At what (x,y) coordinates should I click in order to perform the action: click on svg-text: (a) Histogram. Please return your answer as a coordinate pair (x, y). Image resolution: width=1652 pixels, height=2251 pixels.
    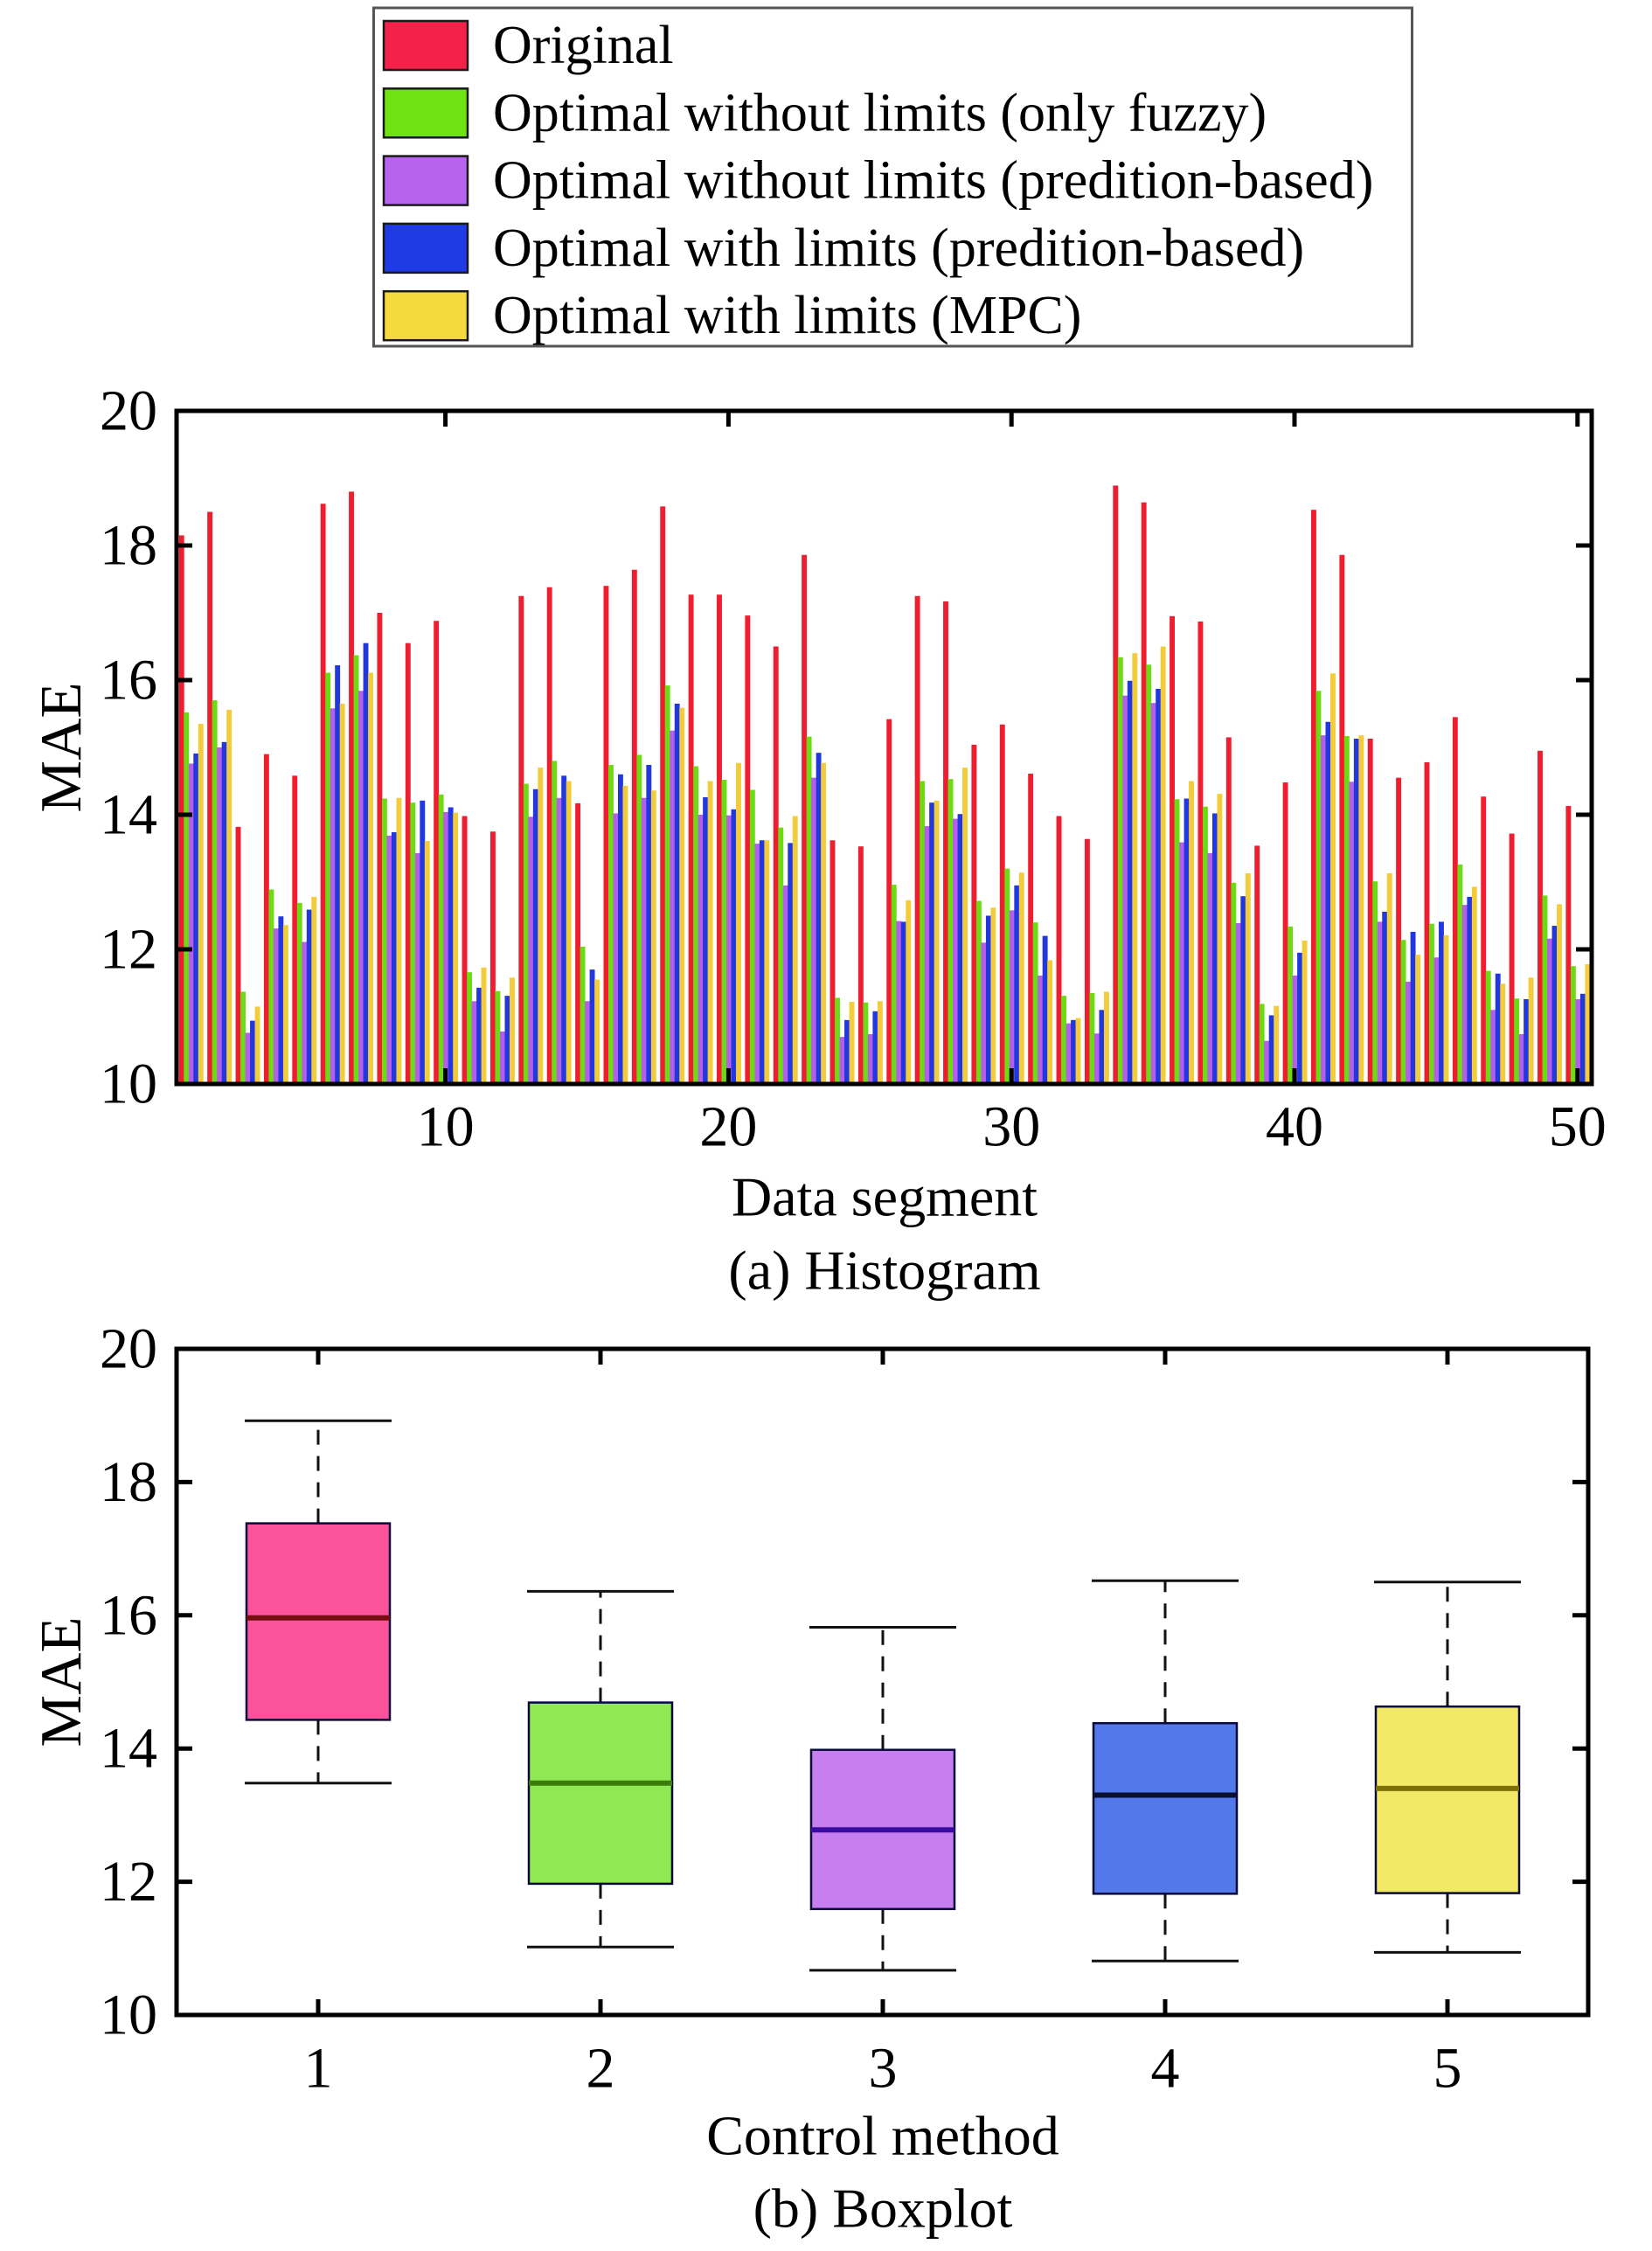
    Looking at the image, I should click on (884, 1271).